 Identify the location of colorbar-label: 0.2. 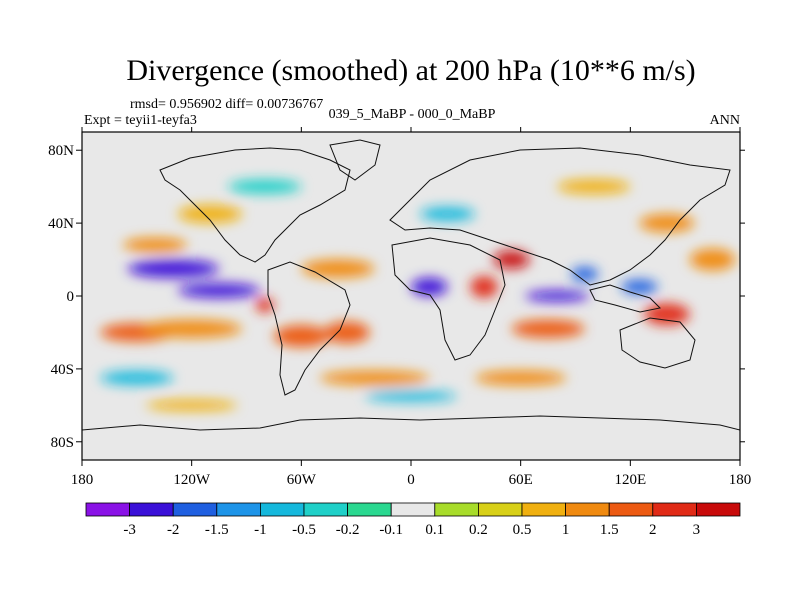
(478, 530).